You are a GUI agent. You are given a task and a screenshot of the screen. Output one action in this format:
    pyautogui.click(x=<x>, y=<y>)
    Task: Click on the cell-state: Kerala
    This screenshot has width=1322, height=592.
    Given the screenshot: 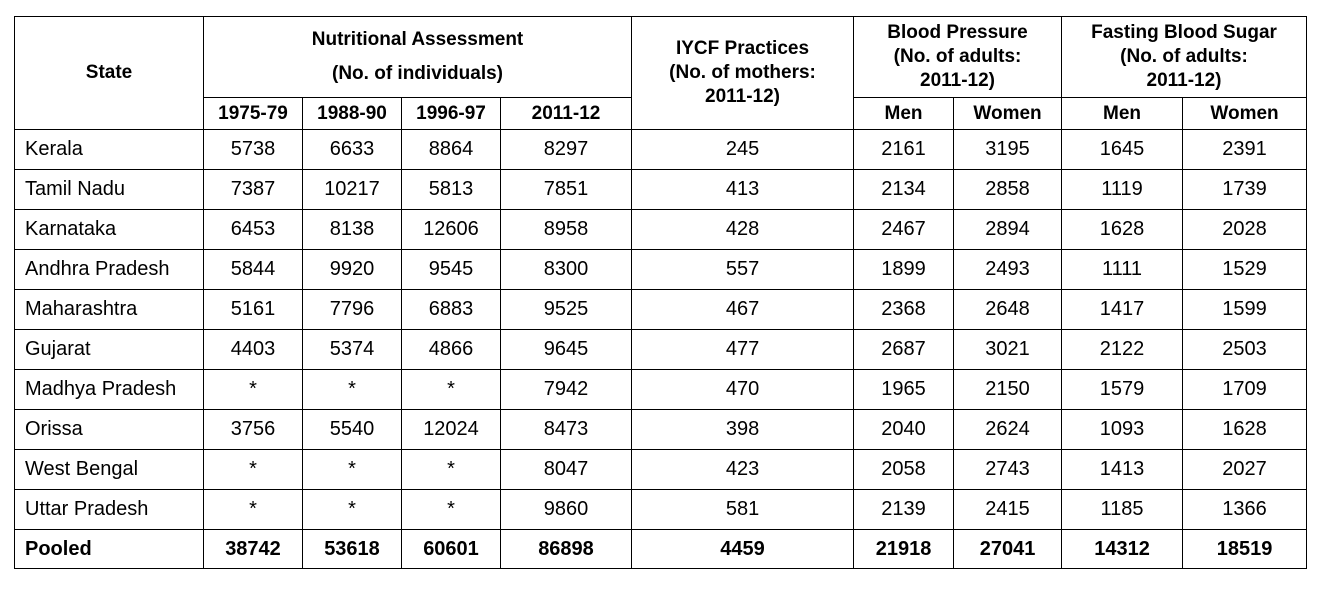 What is the action you would take?
    pyautogui.click(x=109, y=149)
    